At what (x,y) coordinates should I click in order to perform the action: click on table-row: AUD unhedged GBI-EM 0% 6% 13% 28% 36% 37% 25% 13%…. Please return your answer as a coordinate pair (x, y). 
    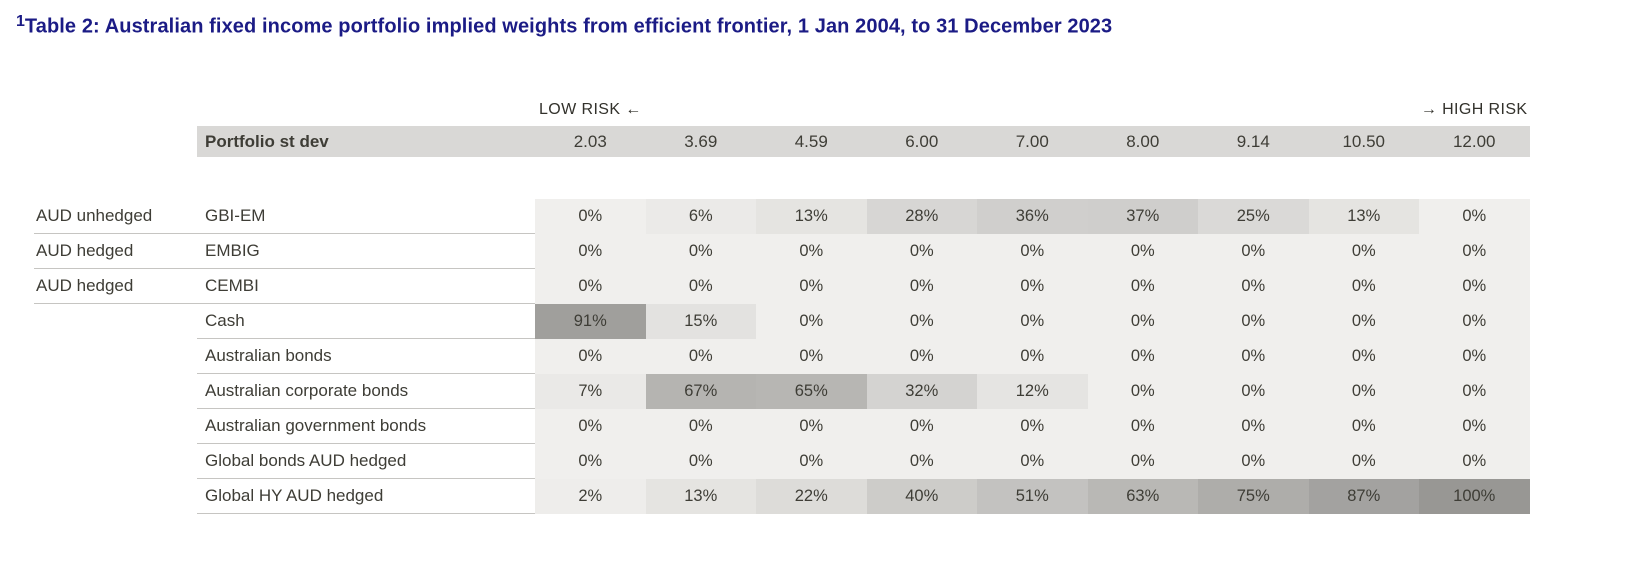
    Looking at the image, I should click on (783, 217).